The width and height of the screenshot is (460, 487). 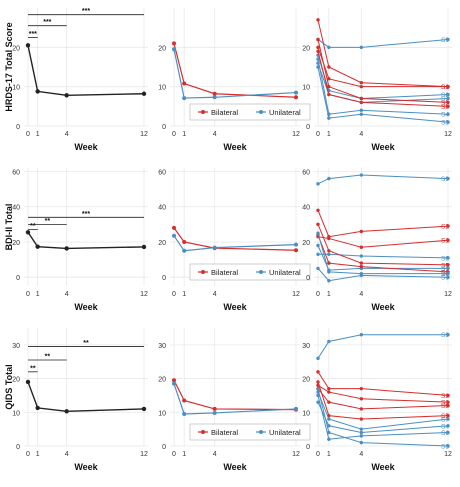 I want to click on r1c2-subject-S2-line, so click(x=383, y=224).